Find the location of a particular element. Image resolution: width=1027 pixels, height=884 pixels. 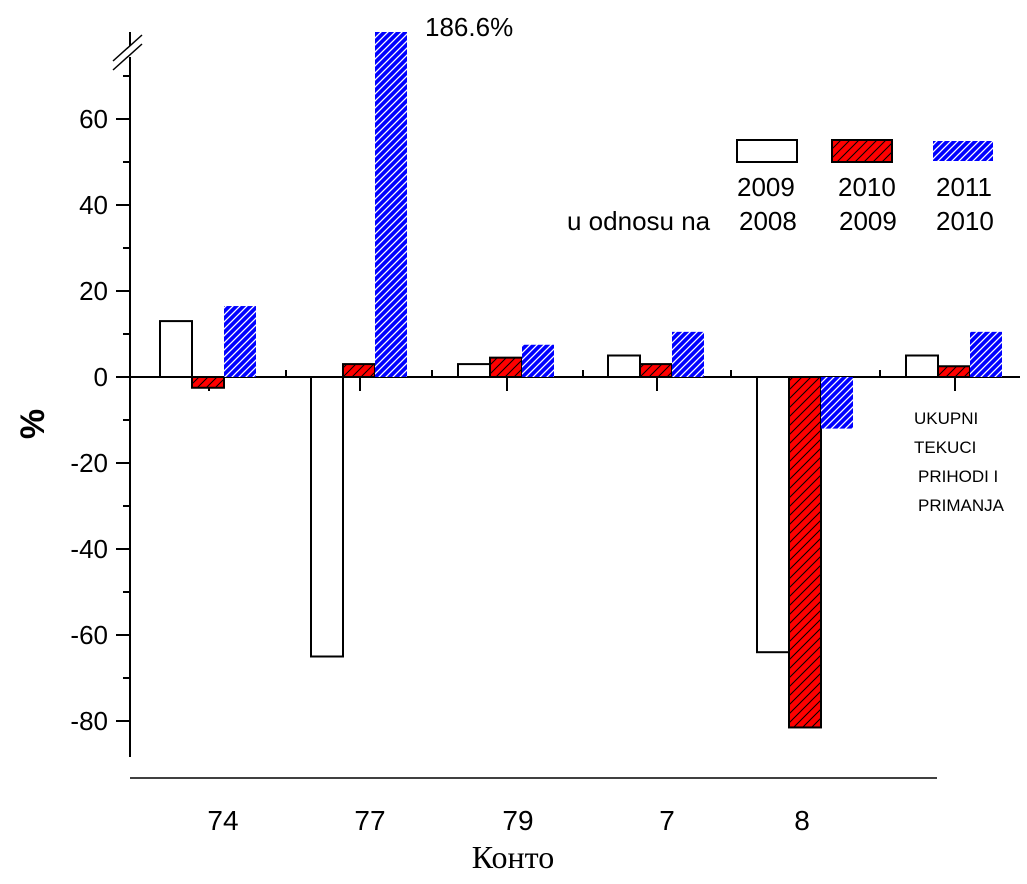

category-labels: 74 77 79 7 8 is located at coordinates (508, 820).